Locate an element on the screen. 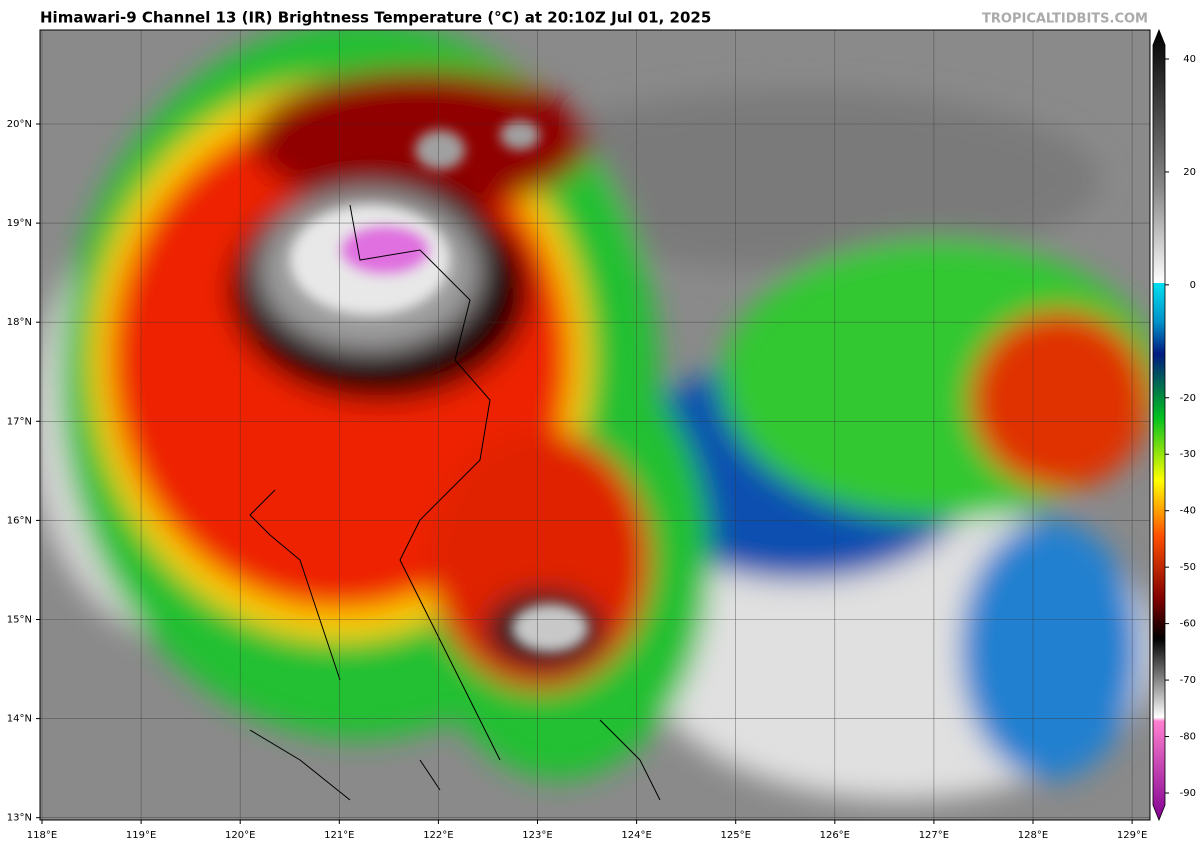  colorbar-label: -30 is located at coordinates (1188, 454).